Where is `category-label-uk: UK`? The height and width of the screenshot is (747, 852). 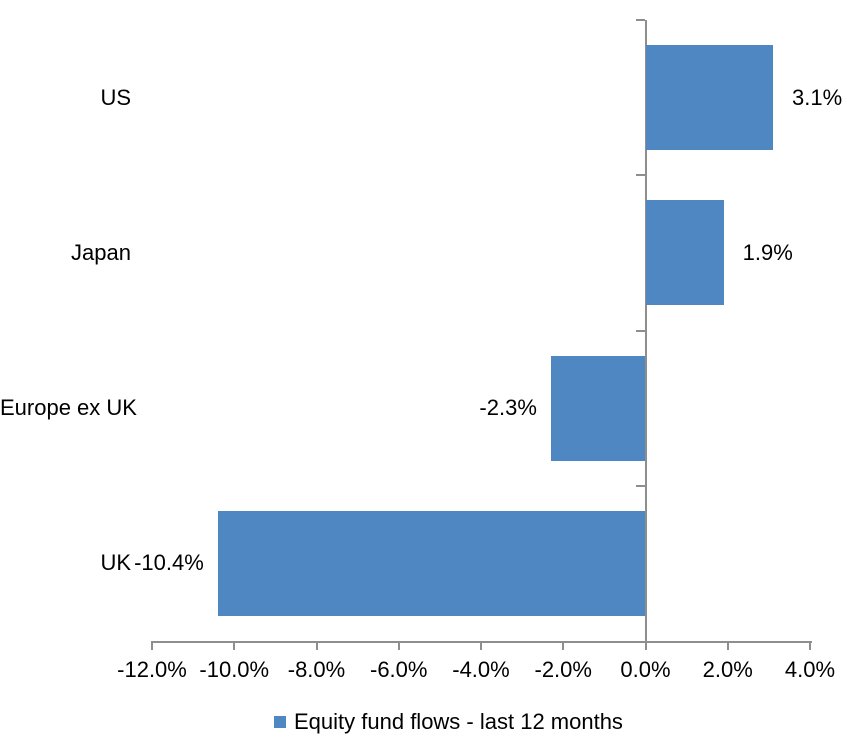
category-label-uk: UK is located at coordinates (115, 563).